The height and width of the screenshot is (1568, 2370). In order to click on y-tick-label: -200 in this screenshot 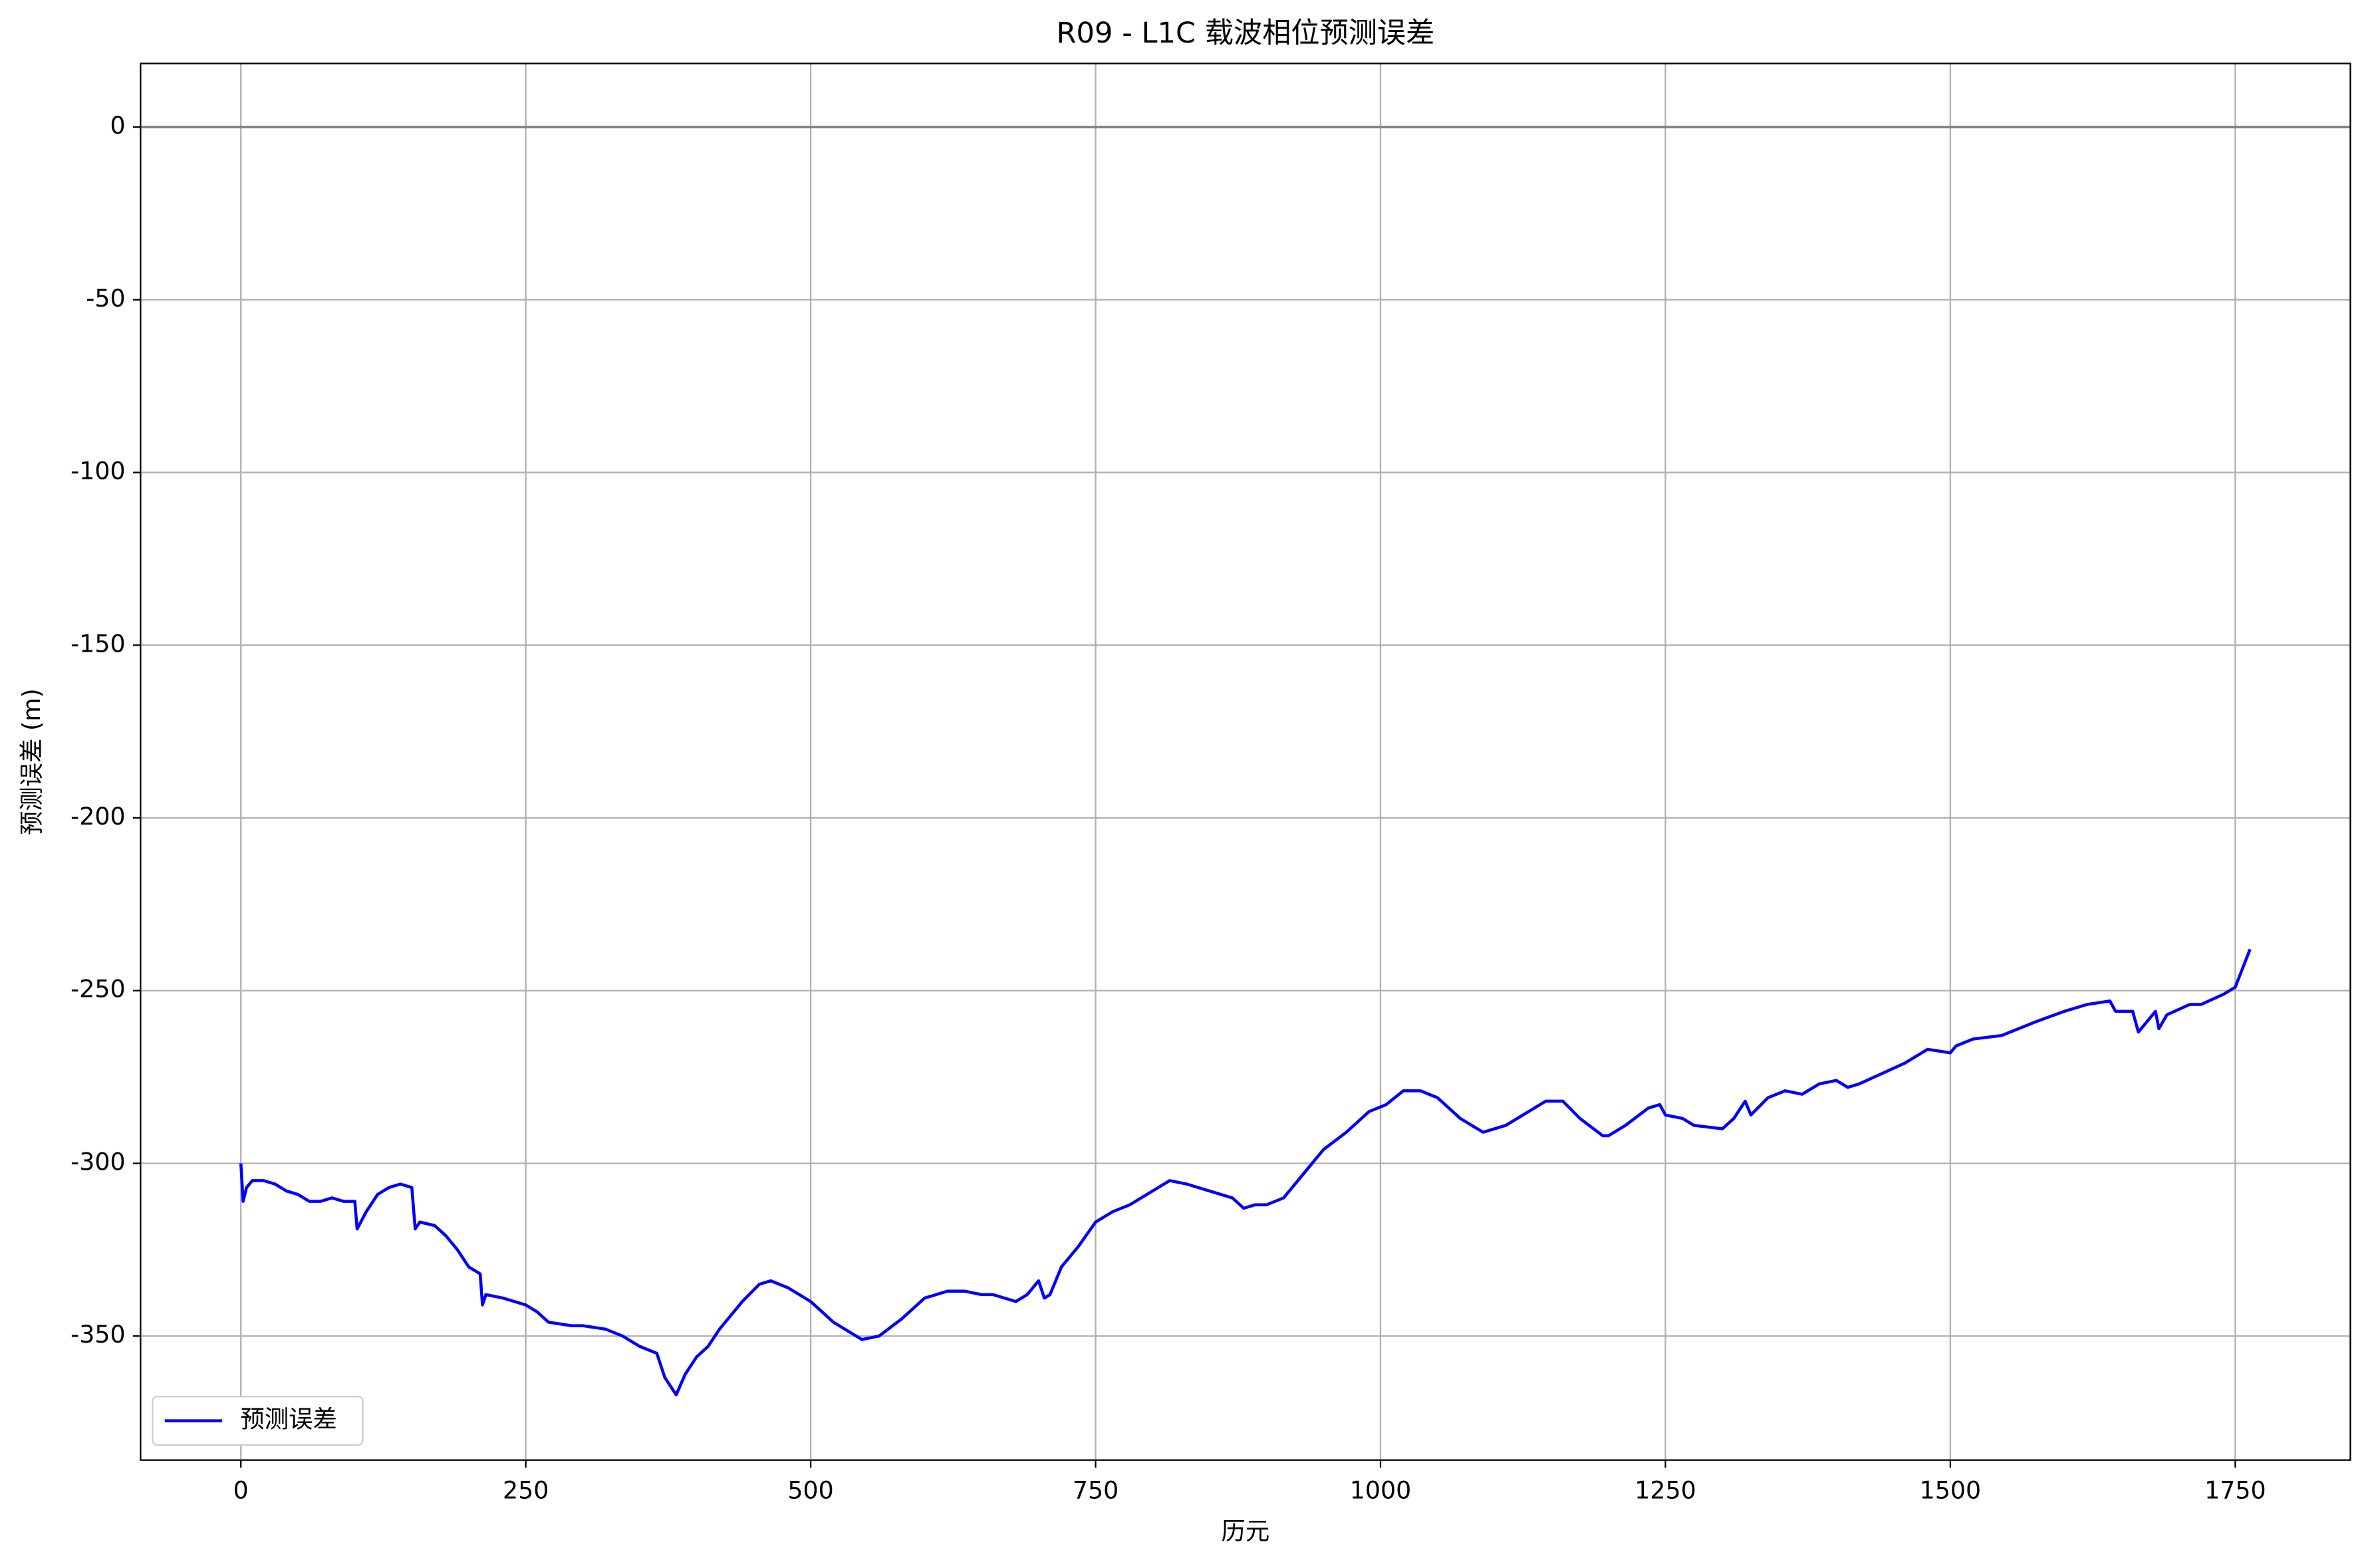, I will do `click(98, 816)`.